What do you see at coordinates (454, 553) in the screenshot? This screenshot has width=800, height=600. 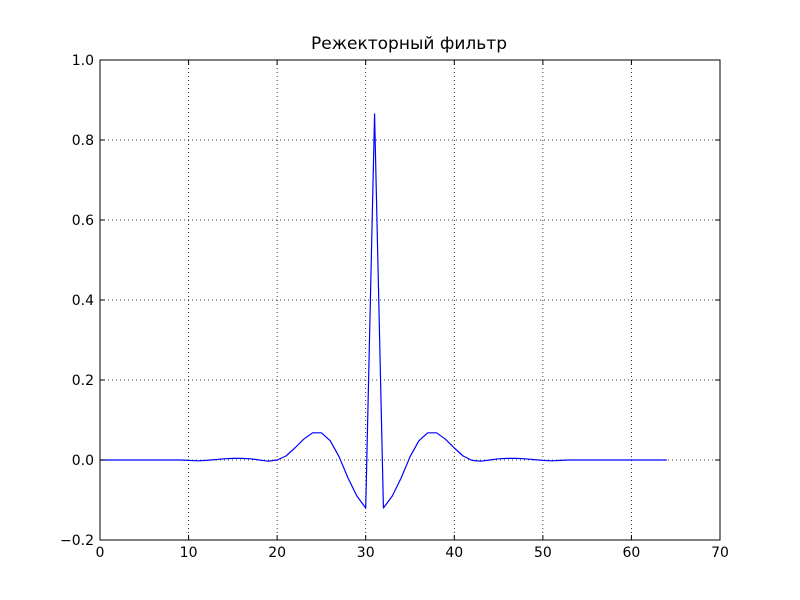 I see `x-tick-label: 40` at bounding box center [454, 553].